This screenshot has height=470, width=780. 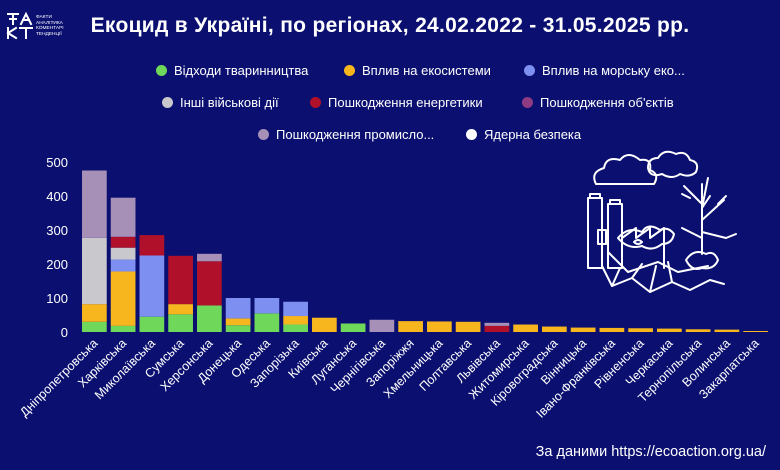 I want to click on logo-text: ФАКТИ АНАЛІТИКА КОМЕНТАРІ ТЕНДЕНЦІЇ, so click(x=50, y=26).